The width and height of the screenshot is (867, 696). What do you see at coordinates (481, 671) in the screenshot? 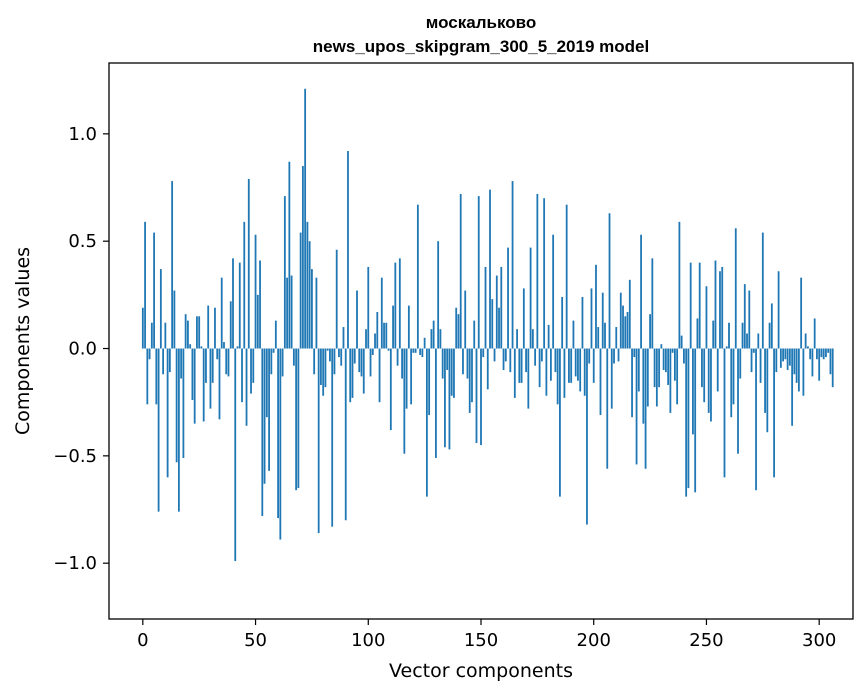
I see `x-axis-label: Vector components` at bounding box center [481, 671].